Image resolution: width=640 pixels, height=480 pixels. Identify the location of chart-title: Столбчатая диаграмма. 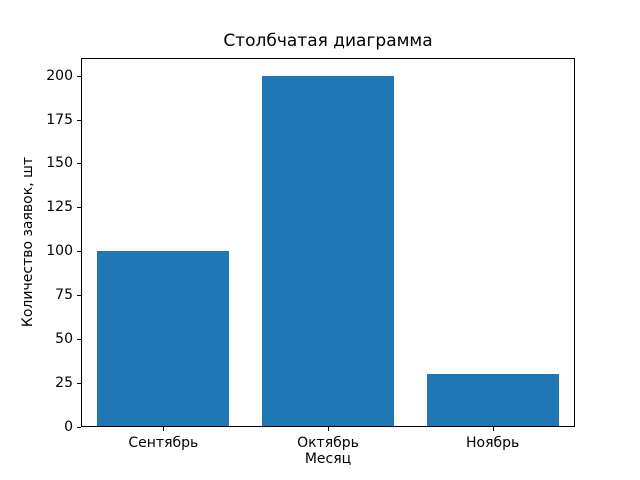
(328, 41).